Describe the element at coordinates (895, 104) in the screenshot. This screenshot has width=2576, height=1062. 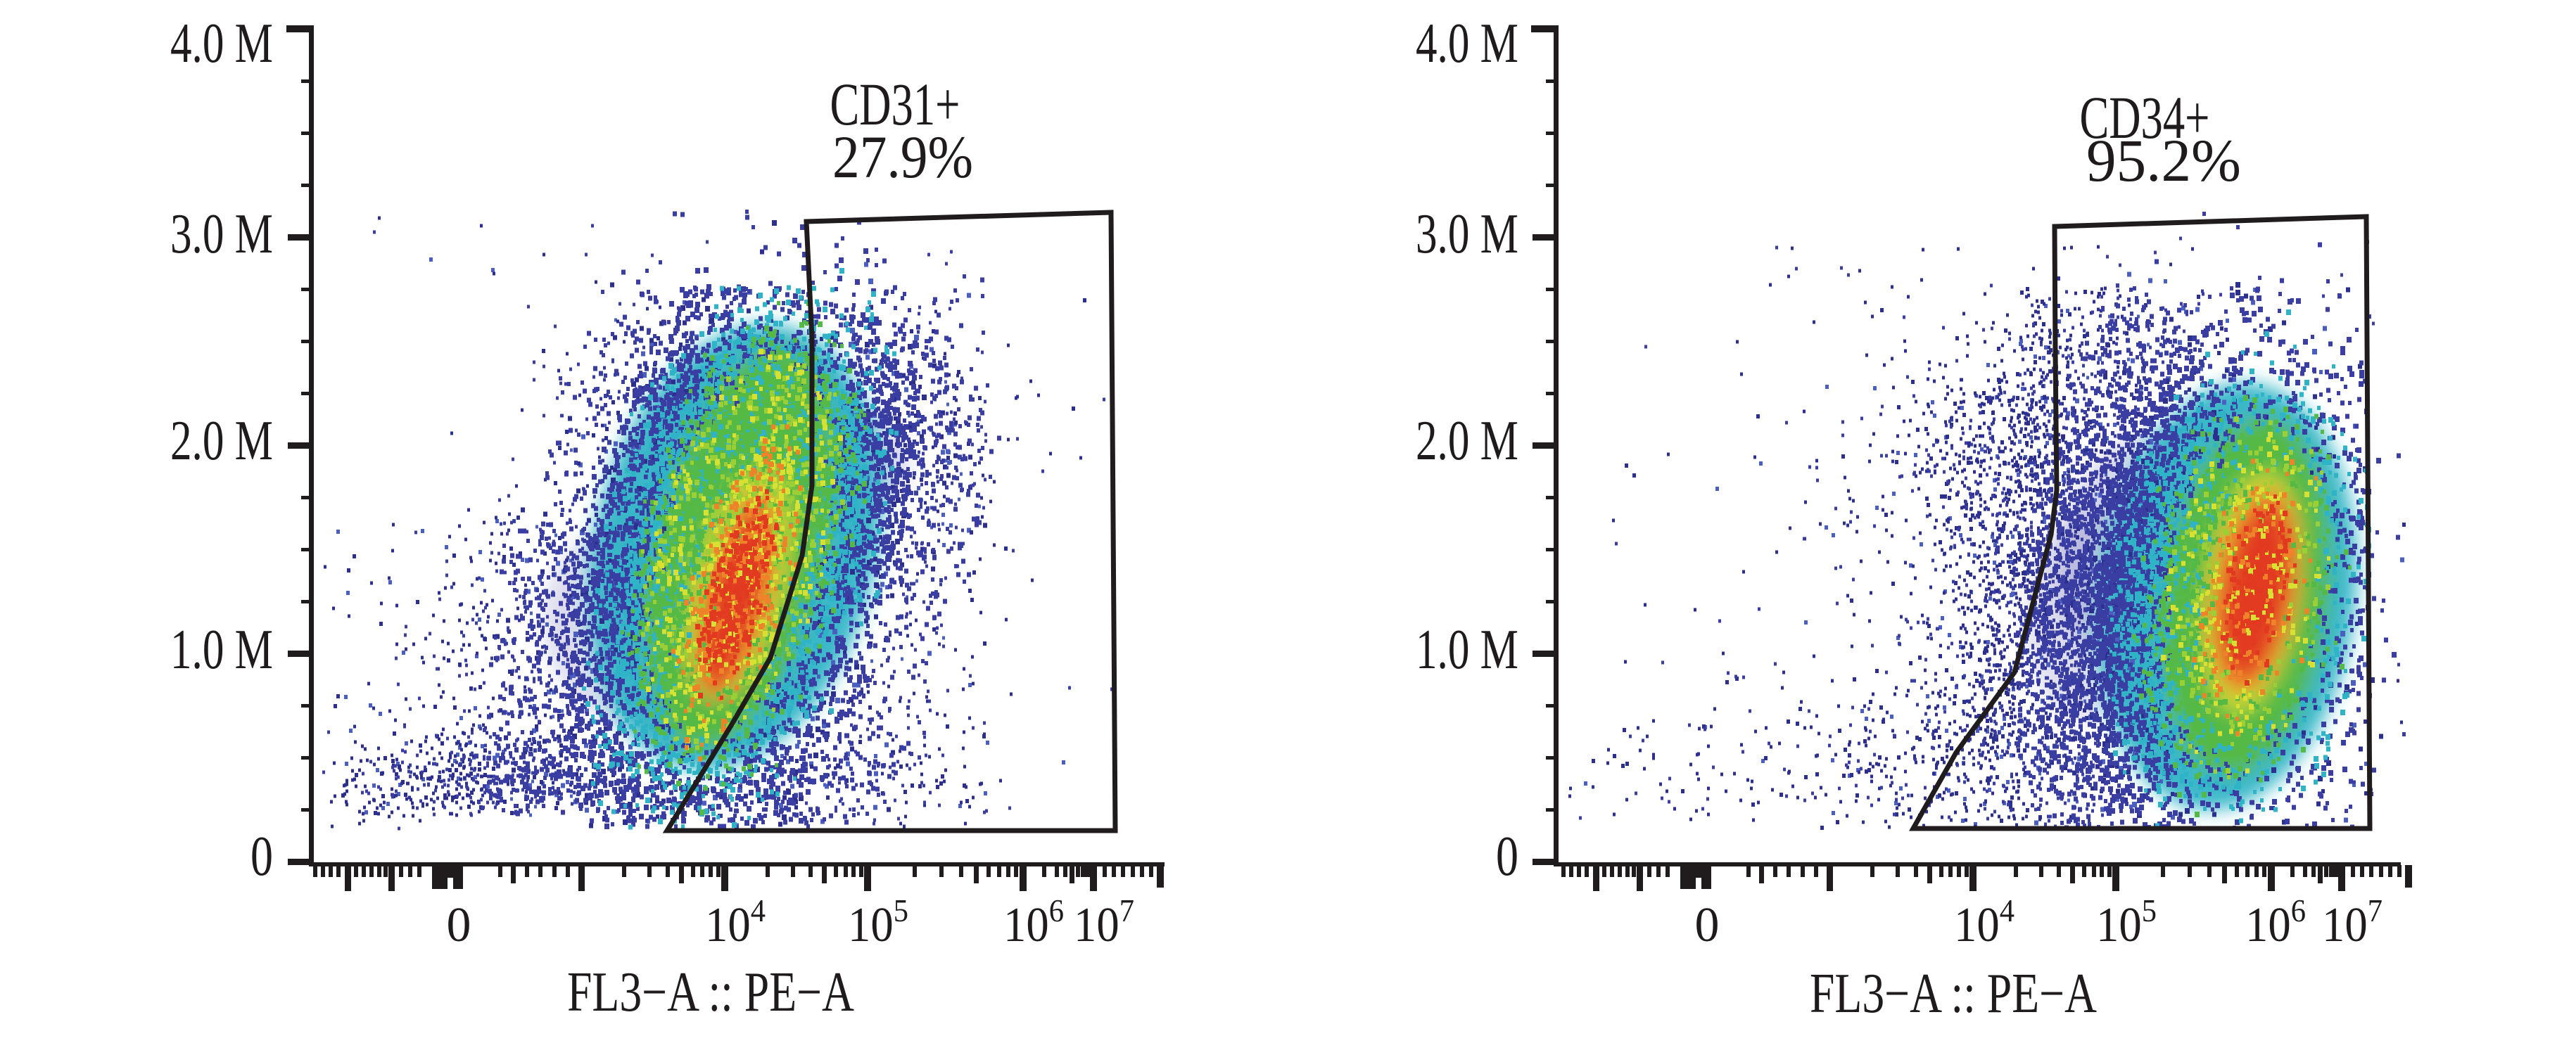
I see `svg-text: CD31+` at that location.